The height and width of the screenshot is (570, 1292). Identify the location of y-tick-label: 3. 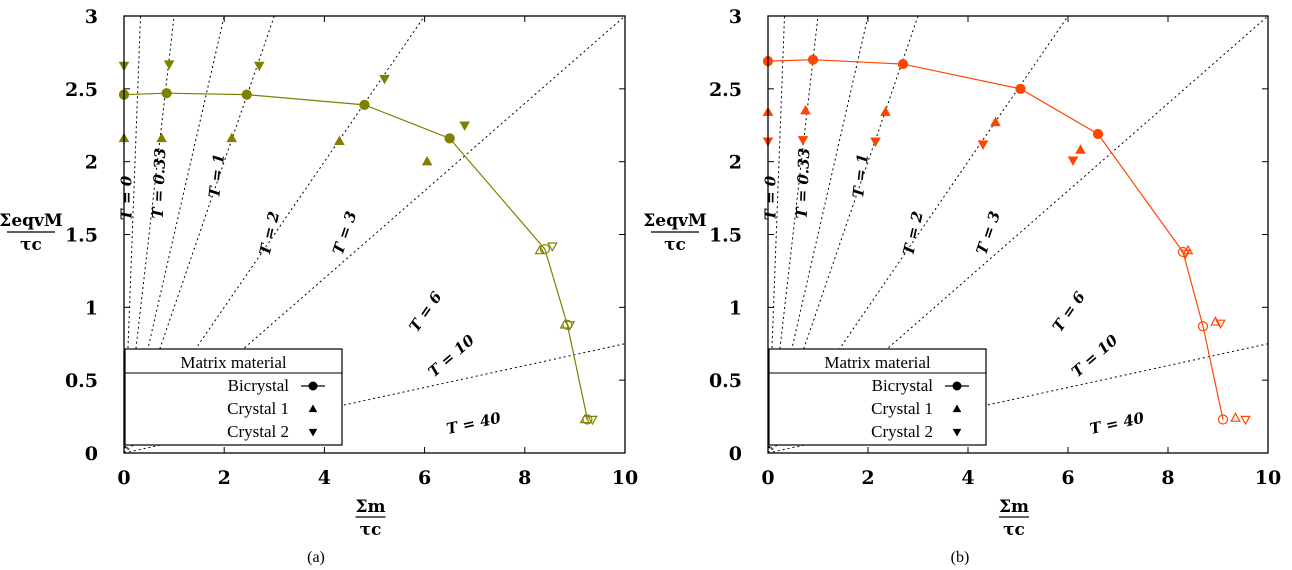
(735, 17).